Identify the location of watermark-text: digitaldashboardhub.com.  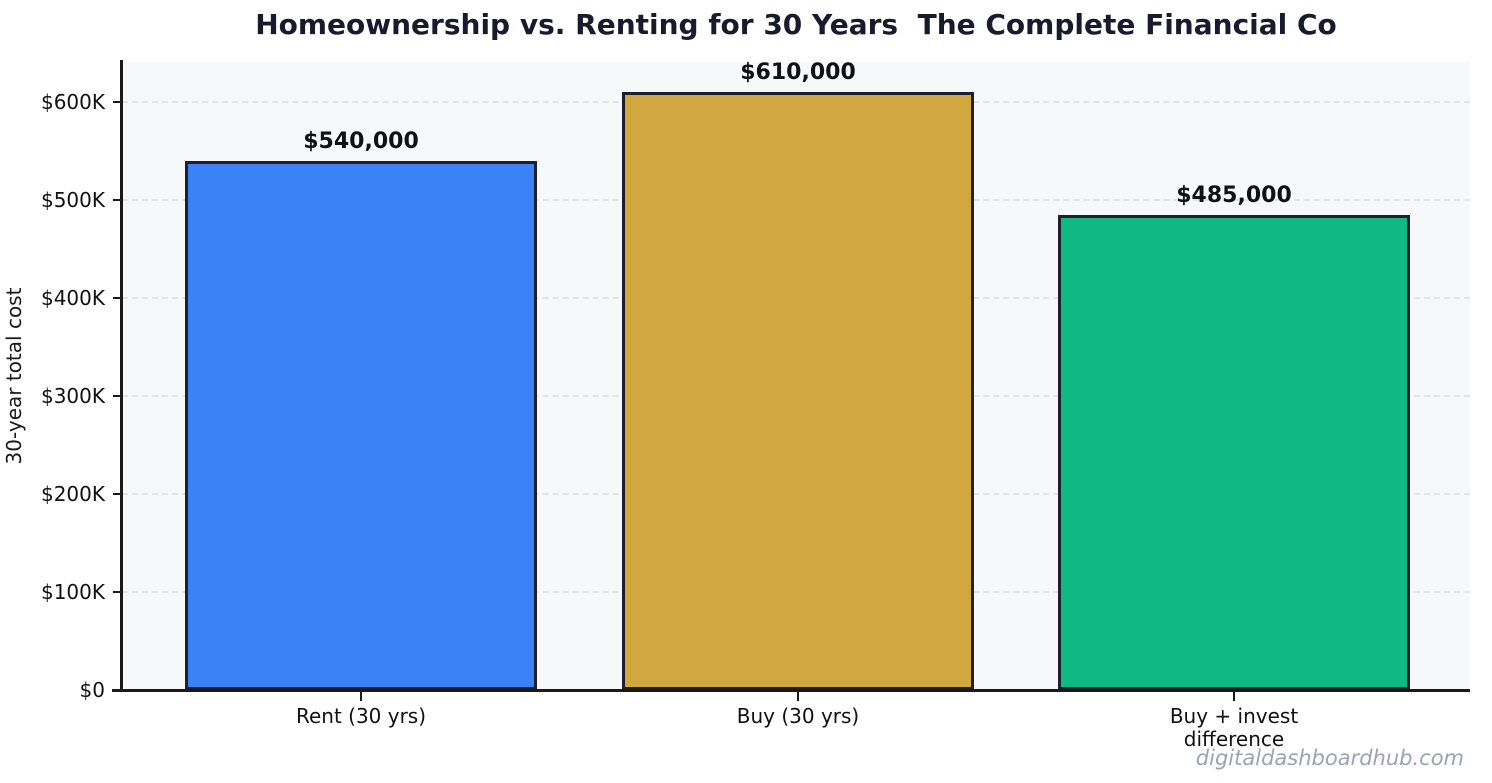
(1329, 758).